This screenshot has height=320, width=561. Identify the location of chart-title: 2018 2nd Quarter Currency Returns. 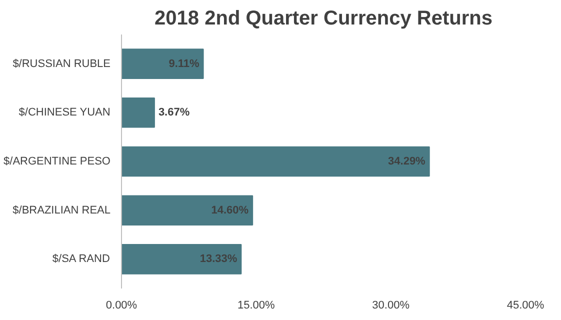
(323, 19).